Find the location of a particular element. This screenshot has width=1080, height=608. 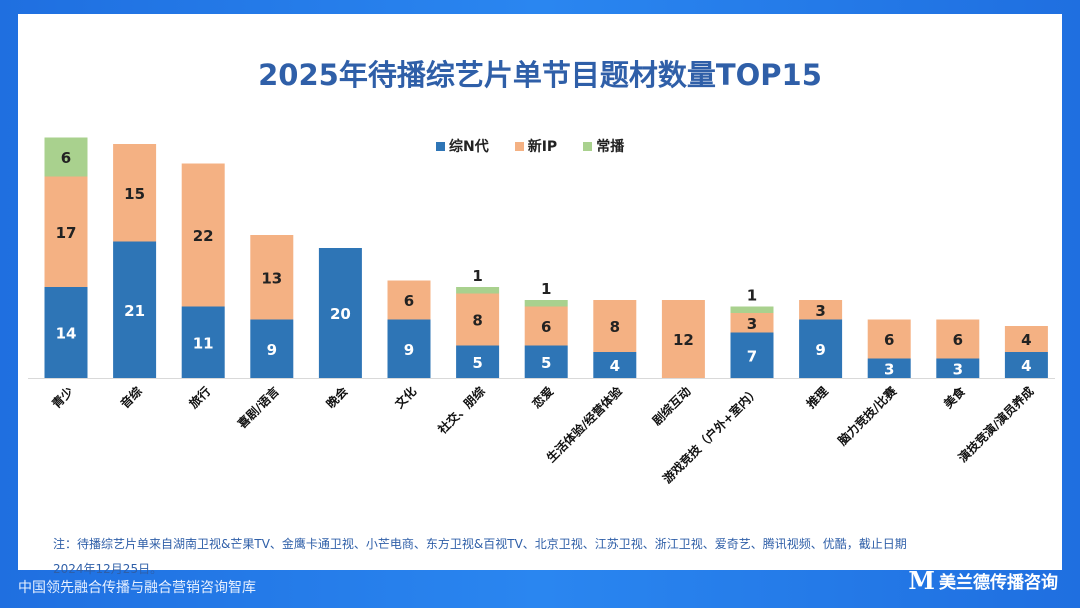

data-label-1-8: 8 is located at coordinates (615, 327).